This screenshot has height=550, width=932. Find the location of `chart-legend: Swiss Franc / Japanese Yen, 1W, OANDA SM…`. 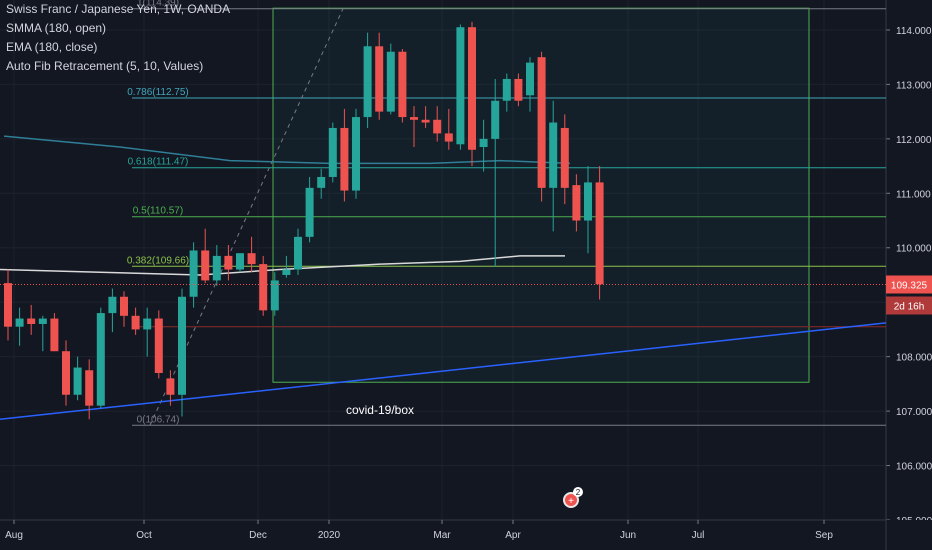

chart-legend: Swiss Franc / Japanese Yen, 1W, OANDA SM… is located at coordinates (118, 38).